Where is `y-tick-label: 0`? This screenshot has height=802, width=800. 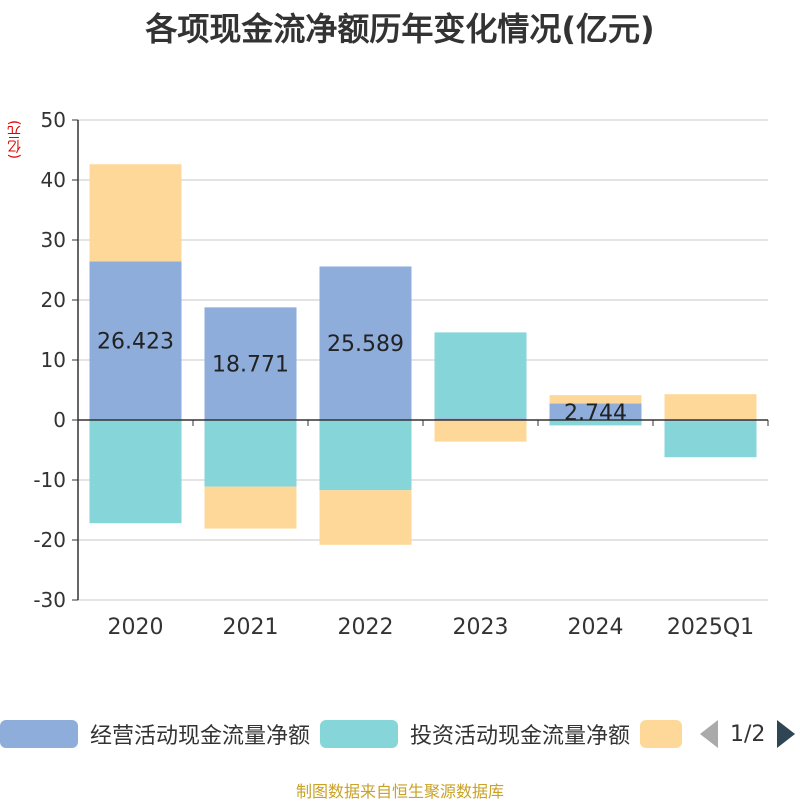
y-tick-label: 0 is located at coordinates (59, 420).